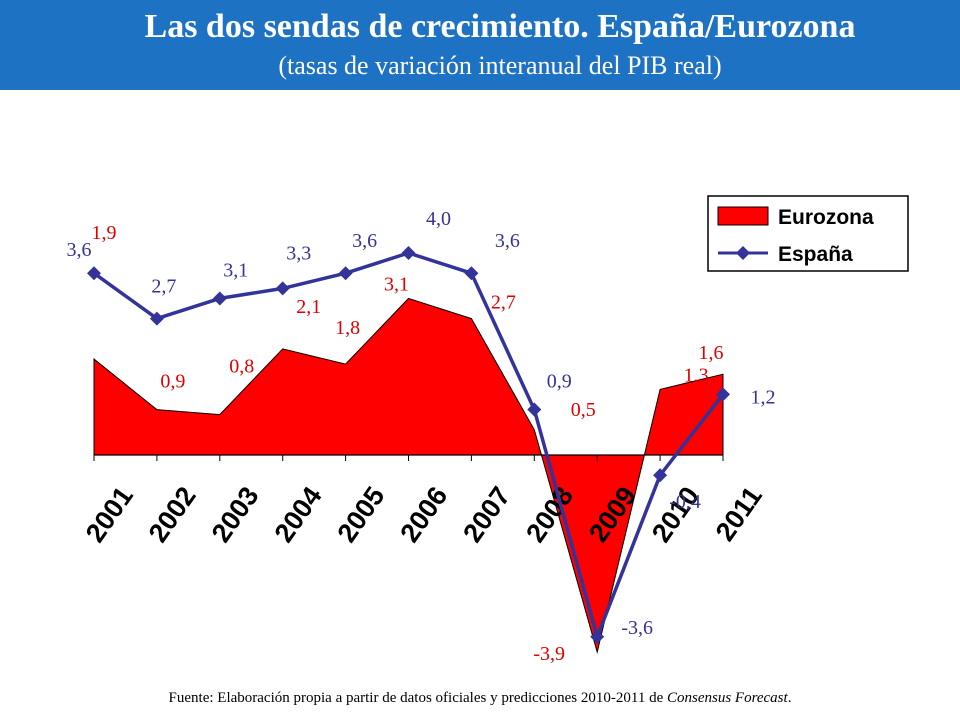 This screenshot has width=960, height=720. What do you see at coordinates (637, 628) in the screenshot?
I see `espana-data-label: -3,6` at bounding box center [637, 628].